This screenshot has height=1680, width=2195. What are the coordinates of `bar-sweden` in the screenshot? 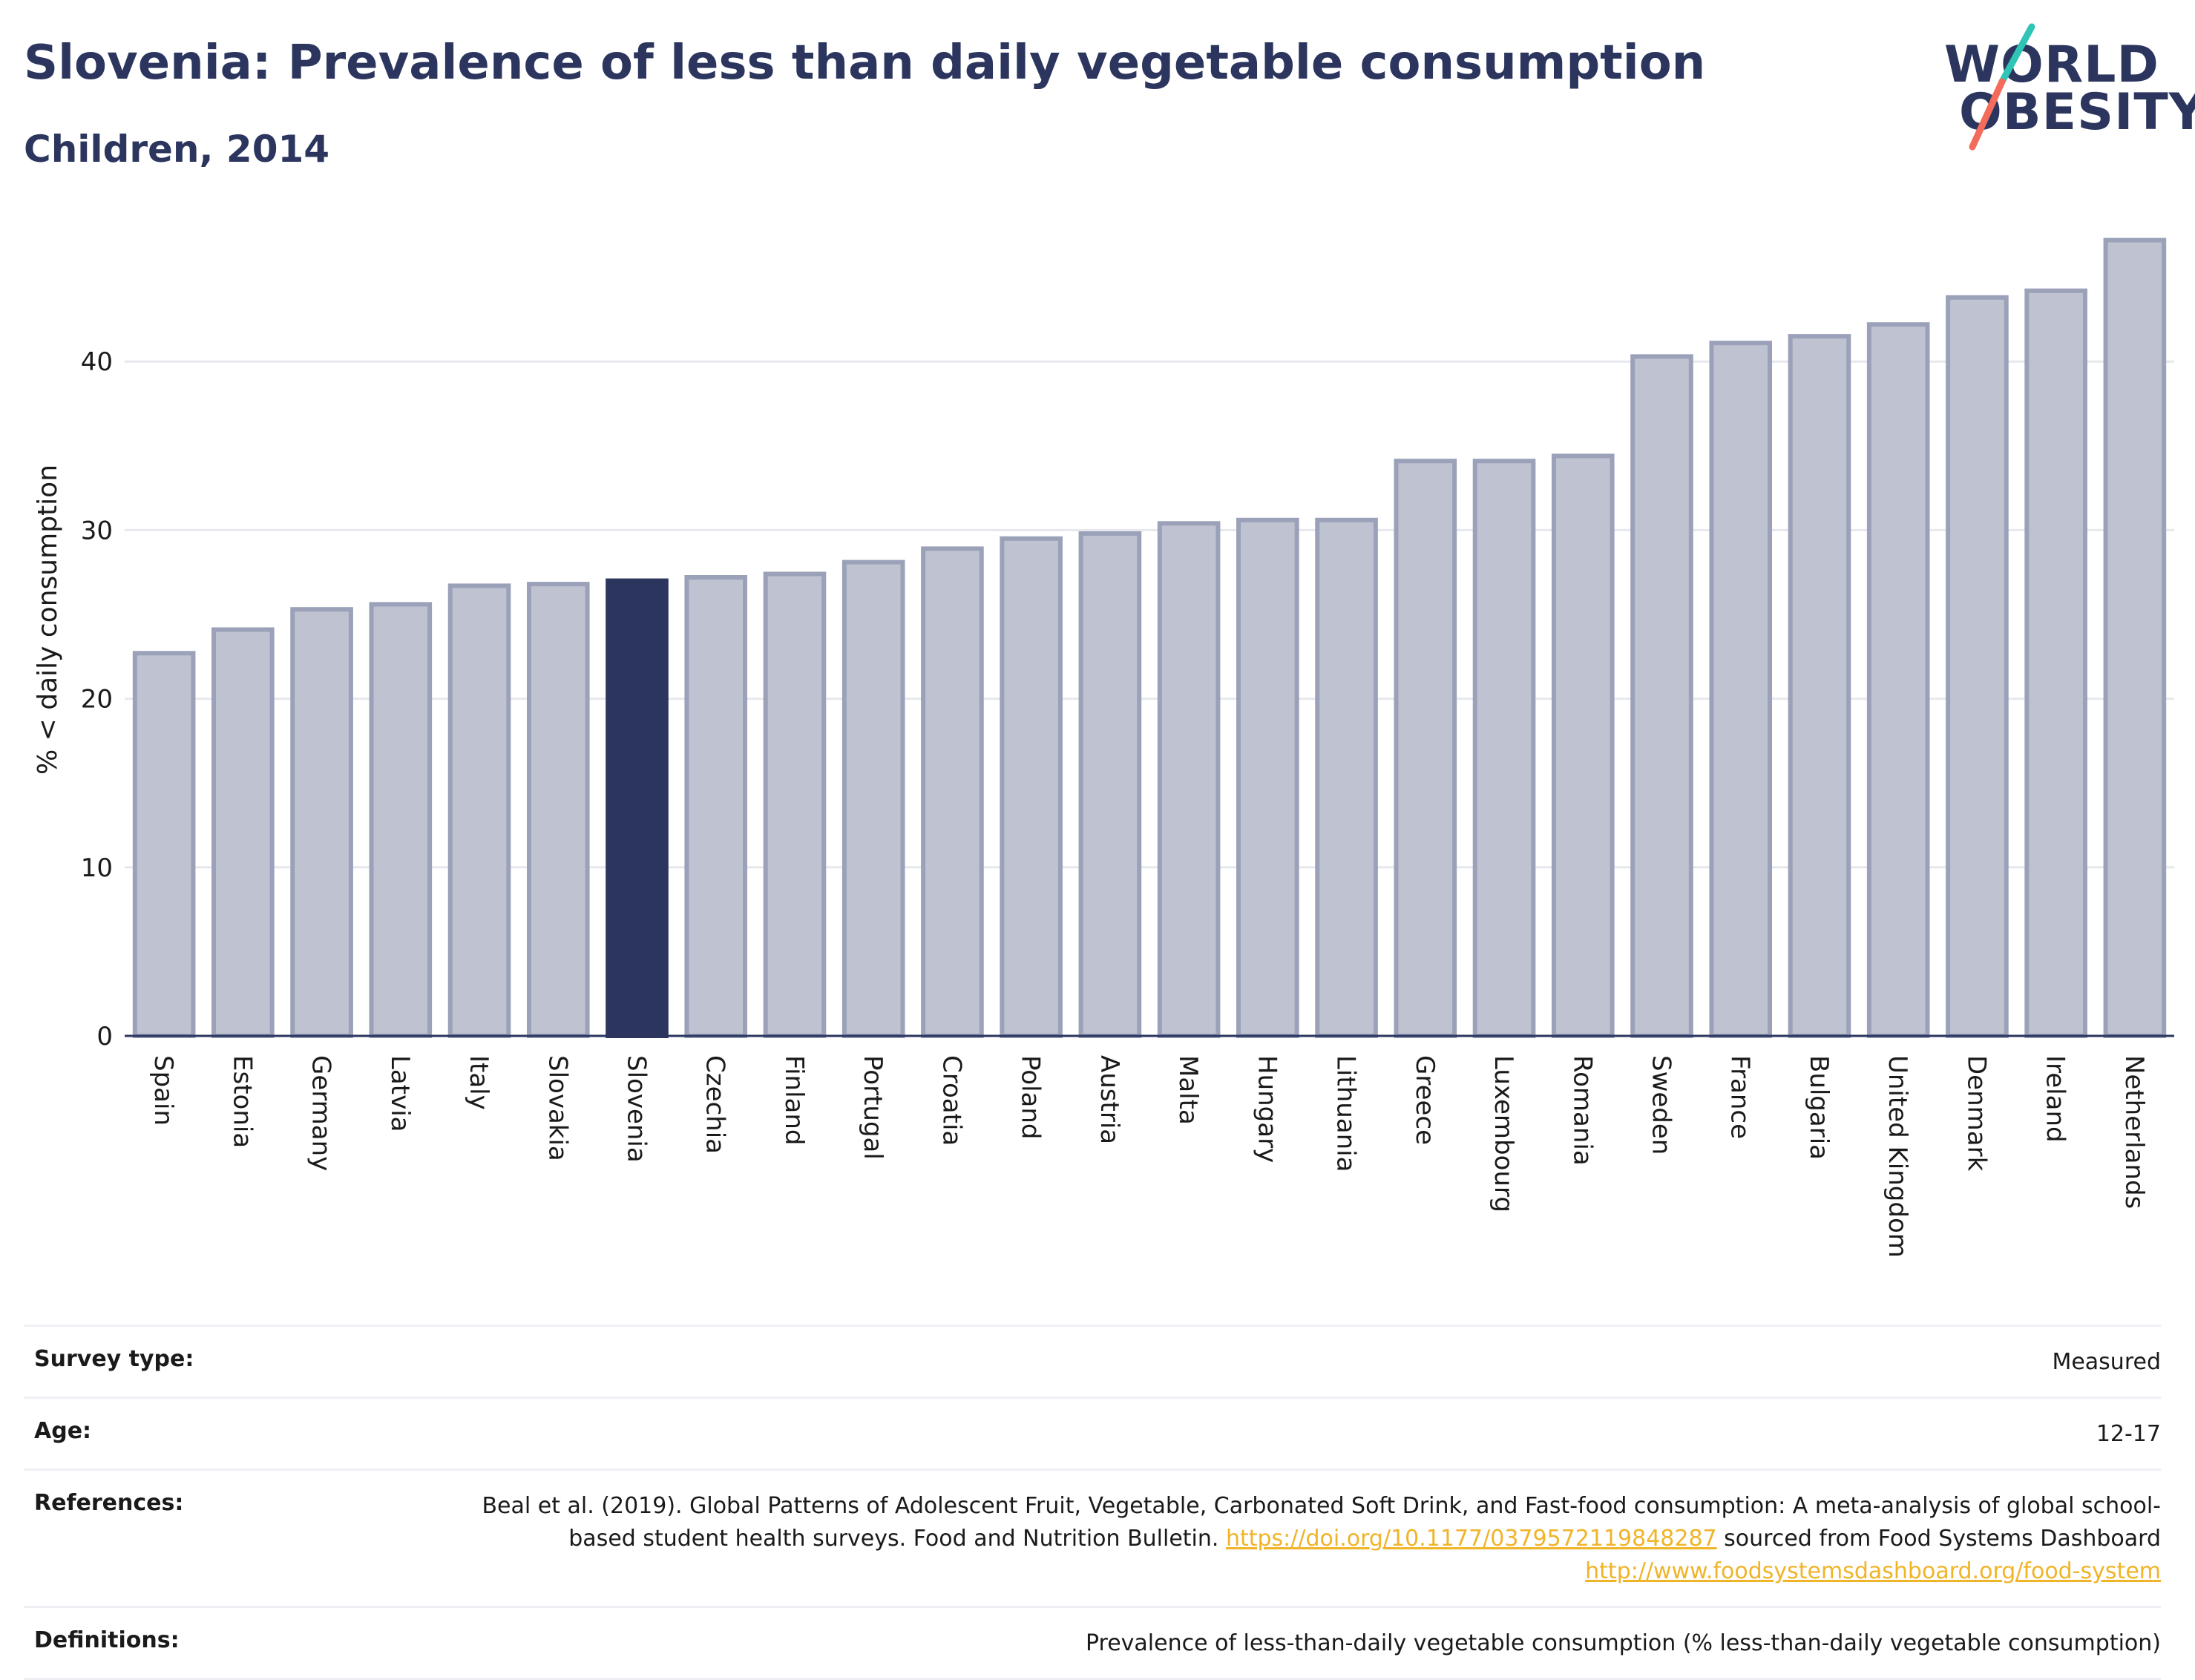 It's located at (1662, 697).